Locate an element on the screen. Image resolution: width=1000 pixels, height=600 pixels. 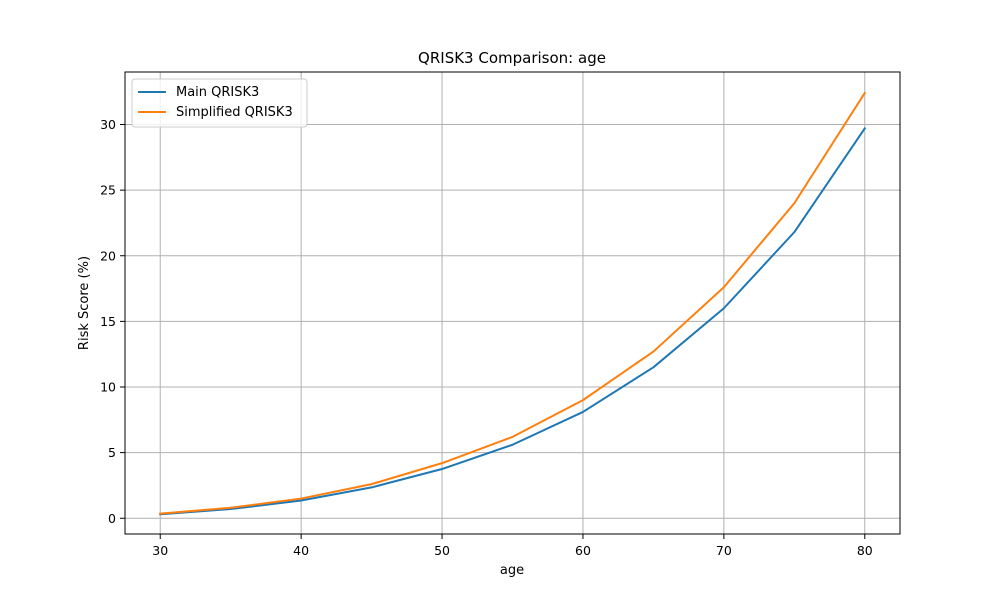
x-axis: 30 40 50 60 70 80 is located at coordinates (512, 546).